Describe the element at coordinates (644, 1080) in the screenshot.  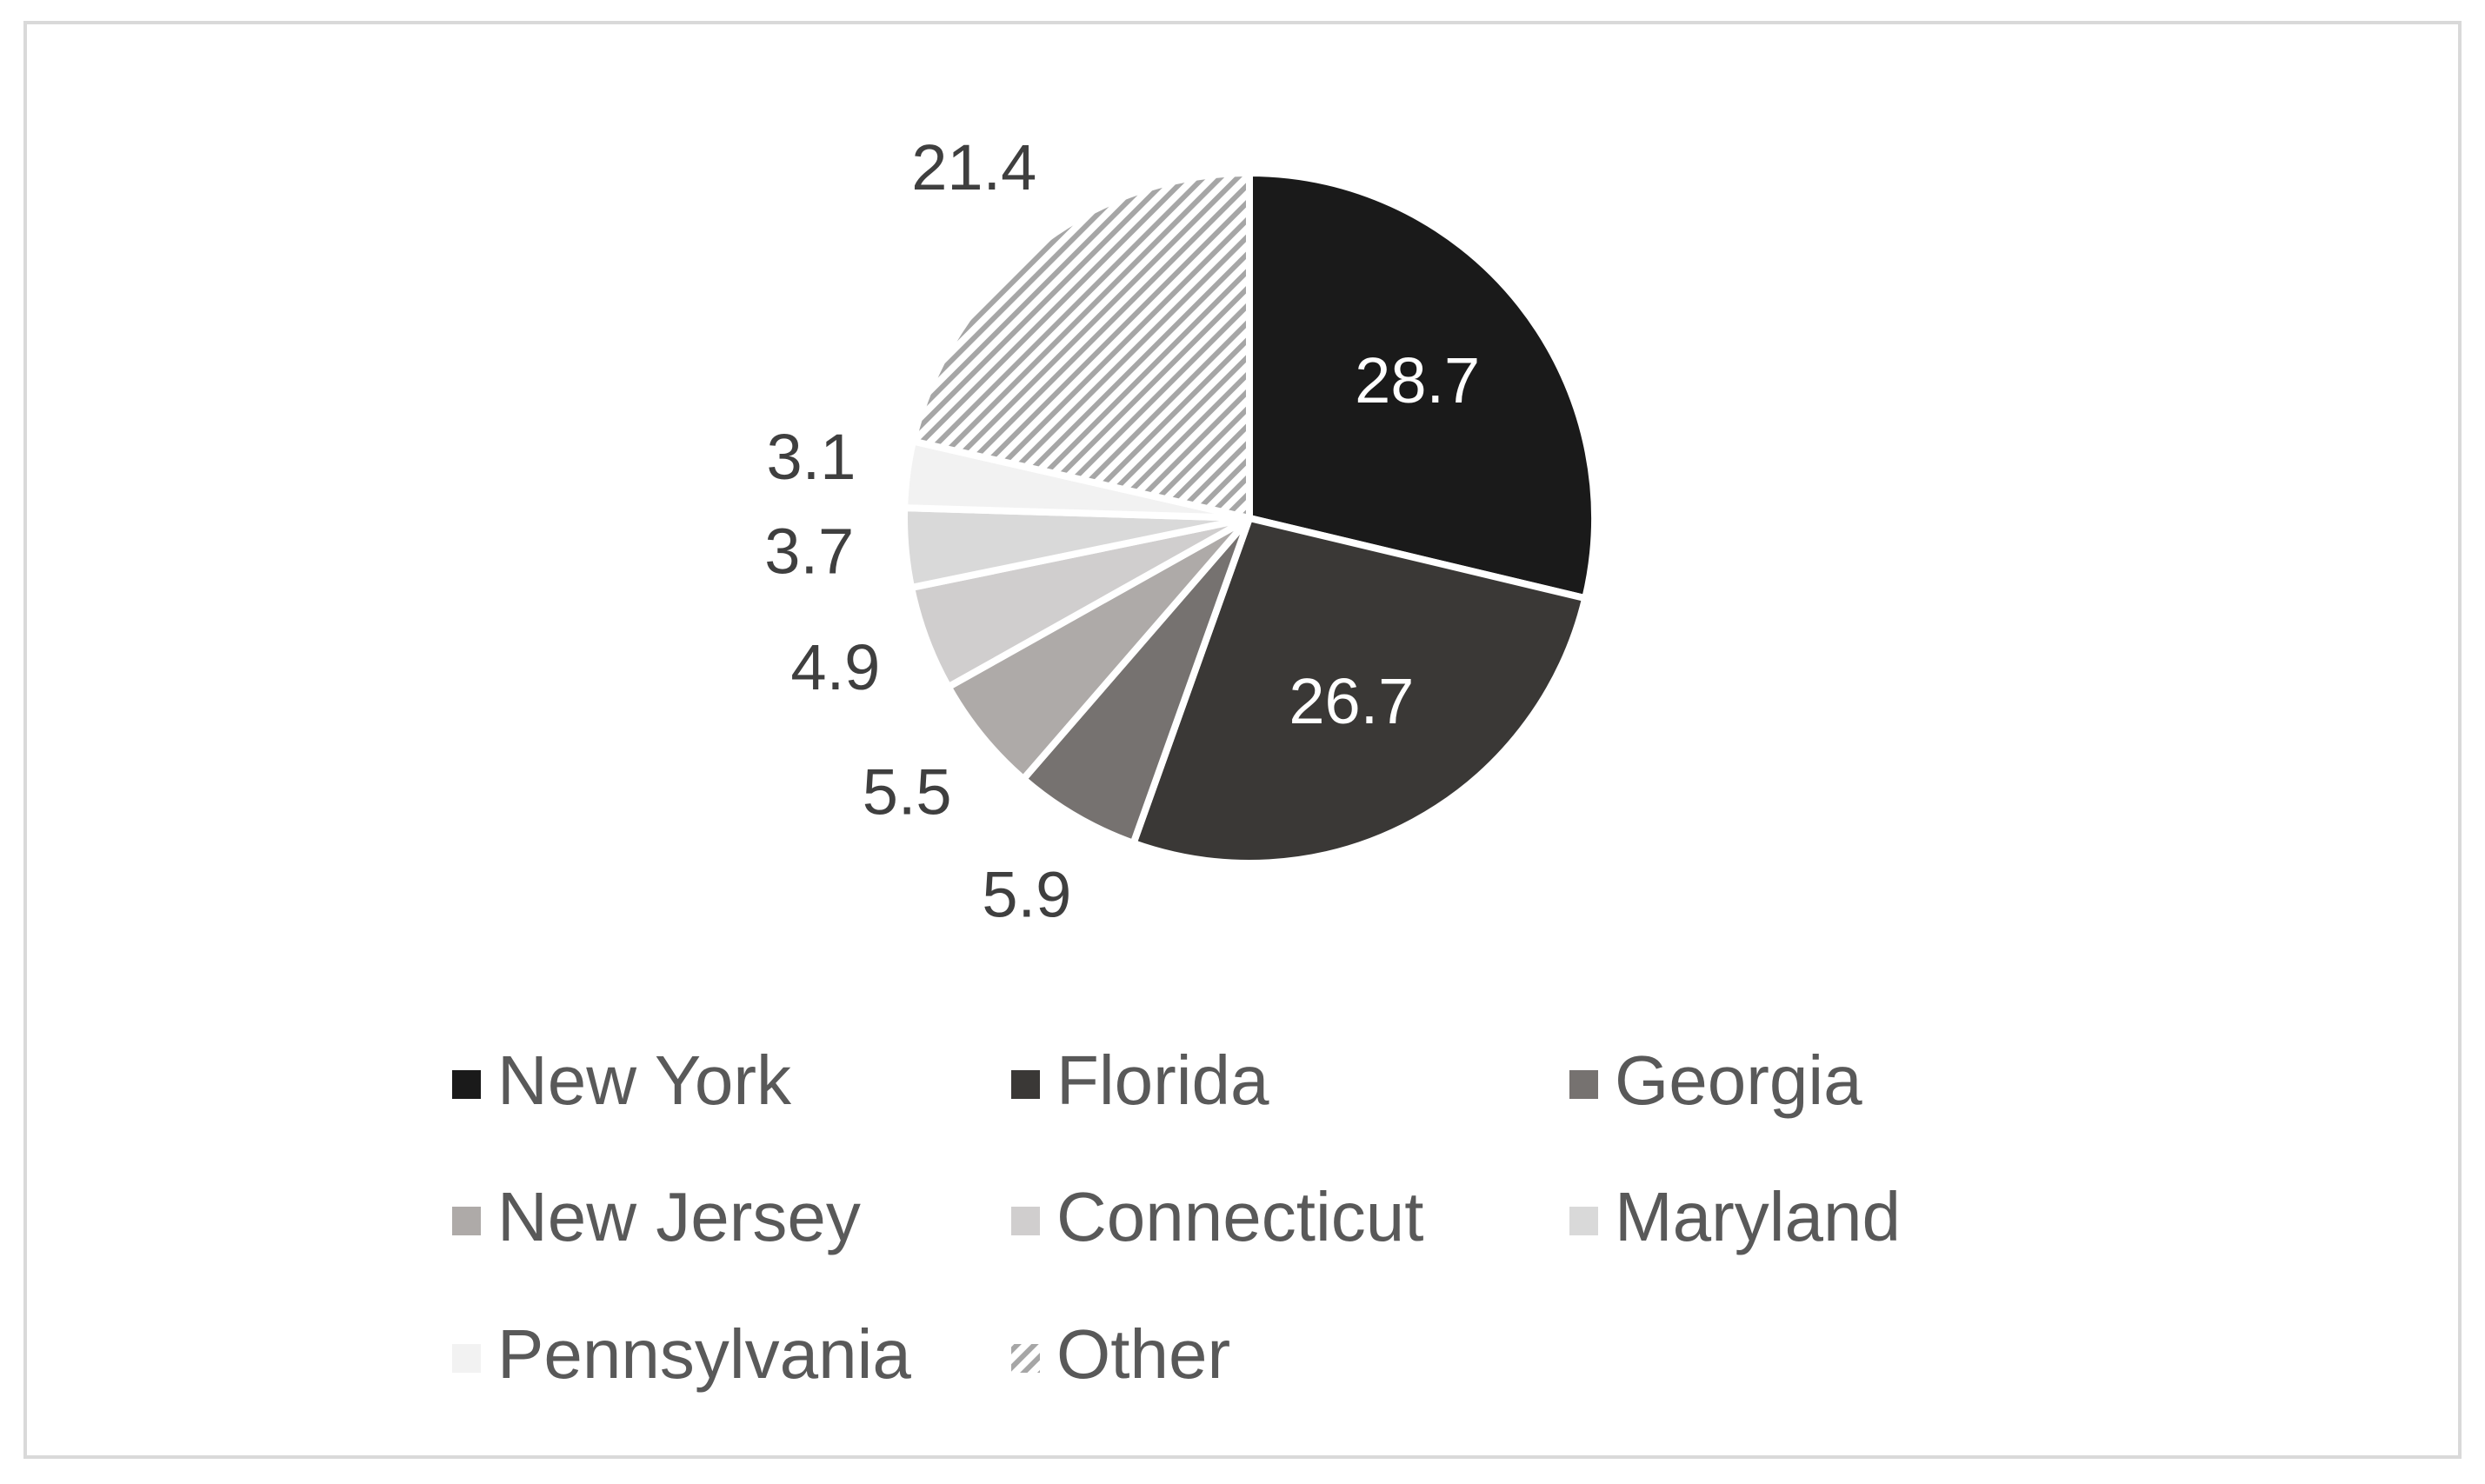
I see `legend-label: New York` at that location.